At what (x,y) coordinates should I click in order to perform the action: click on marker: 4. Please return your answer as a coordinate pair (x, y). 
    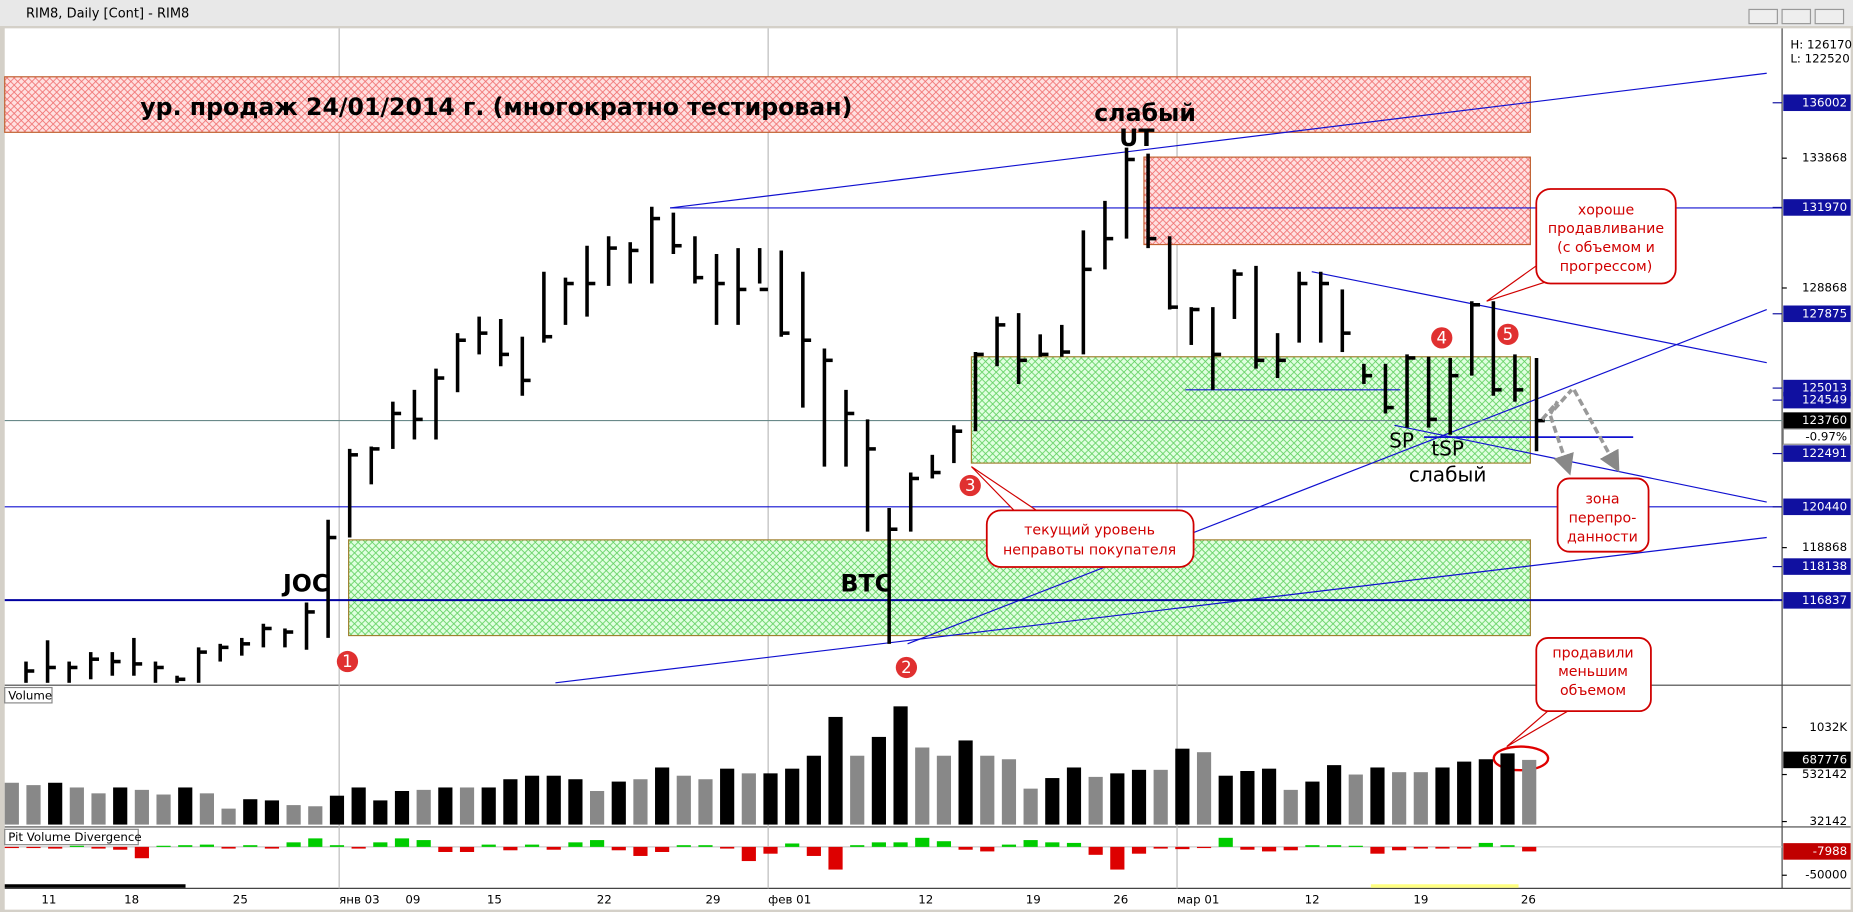
    Looking at the image, I should click on (1441, 338).